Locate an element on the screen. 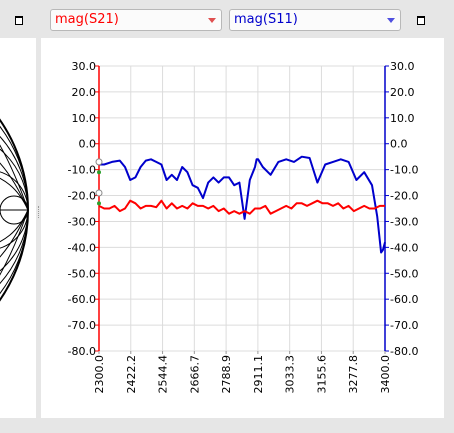 The height and width of the screenshot is (433, 454). right-y-tick-label: -10.0 is located at coordinates (404, 170).